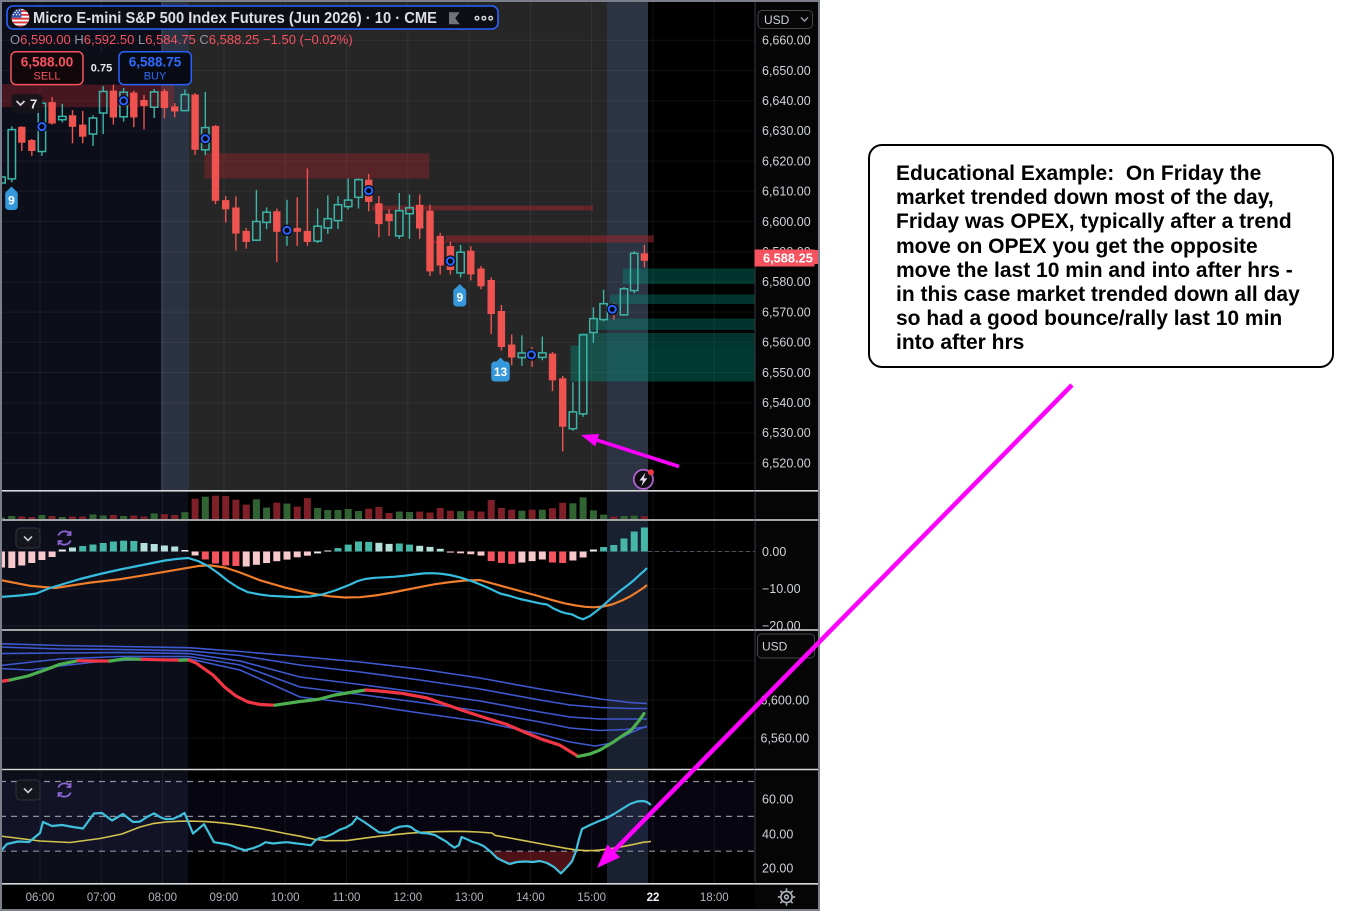  Describe the element at coordinates (407, 898) in the screenshot. I see `svg-text: 12:00` at that location.